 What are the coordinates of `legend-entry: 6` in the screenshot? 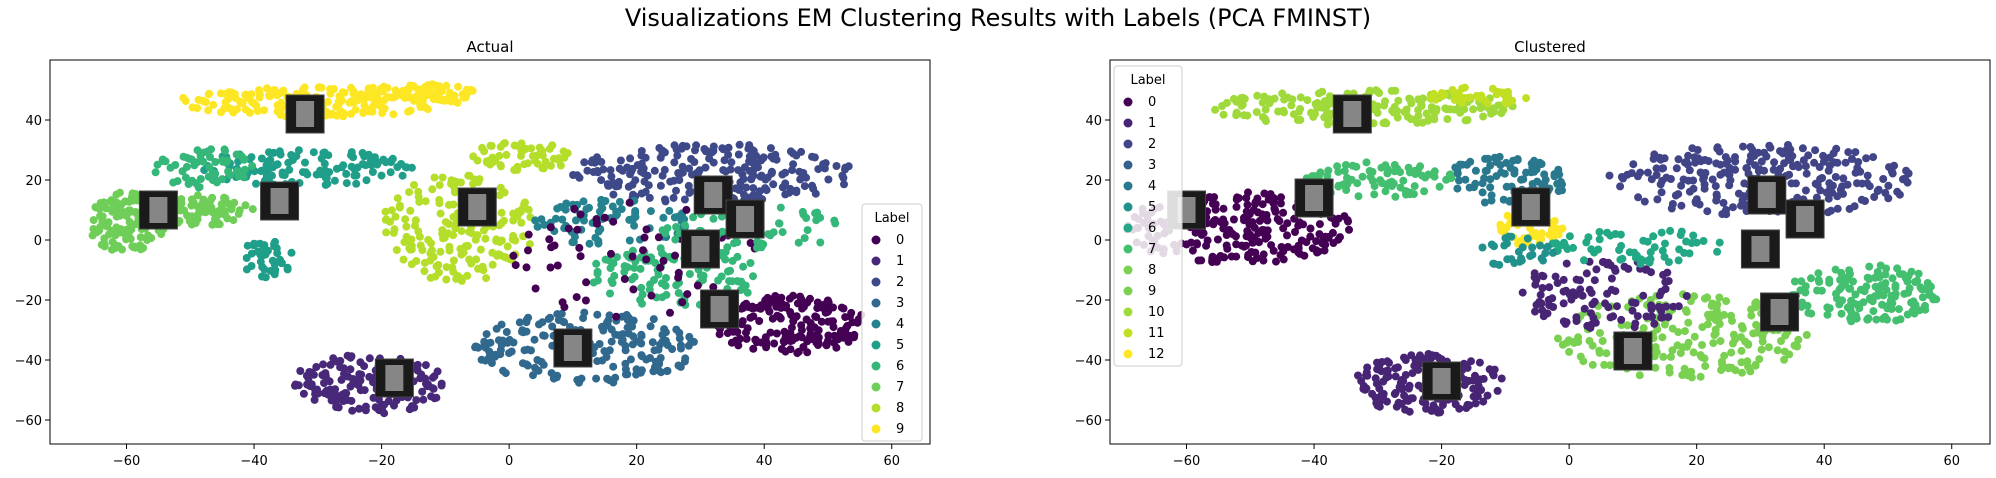 It's located at (1152, 228).